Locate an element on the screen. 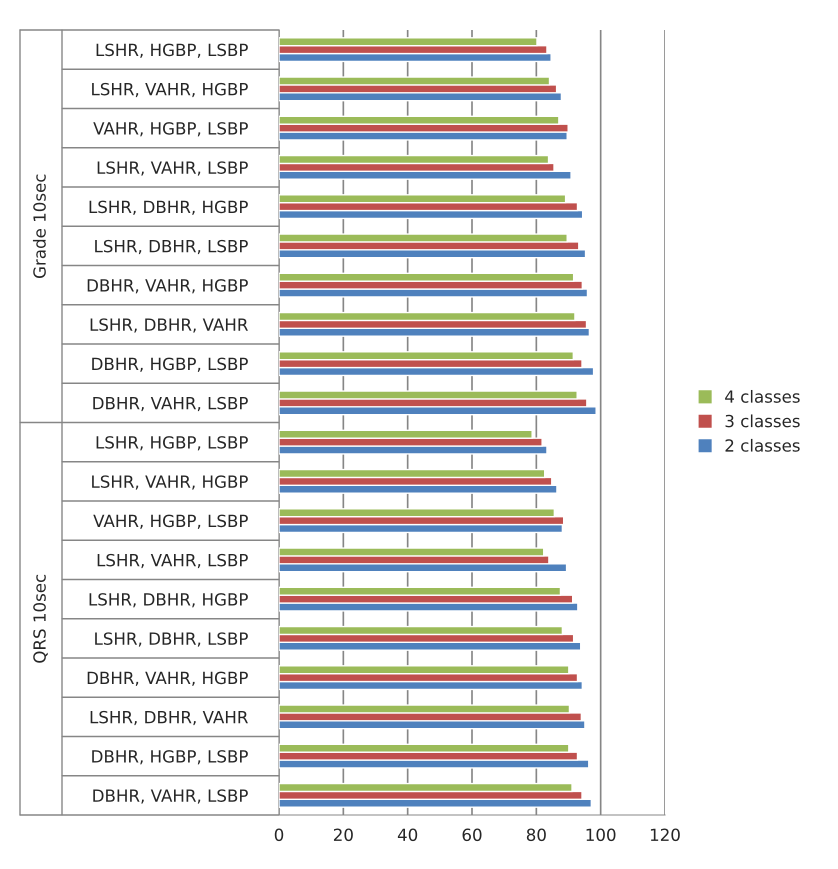 The width and height of the screenshot is (838, 869). x-tick-label: 80 is located at coordinates (536, 835).